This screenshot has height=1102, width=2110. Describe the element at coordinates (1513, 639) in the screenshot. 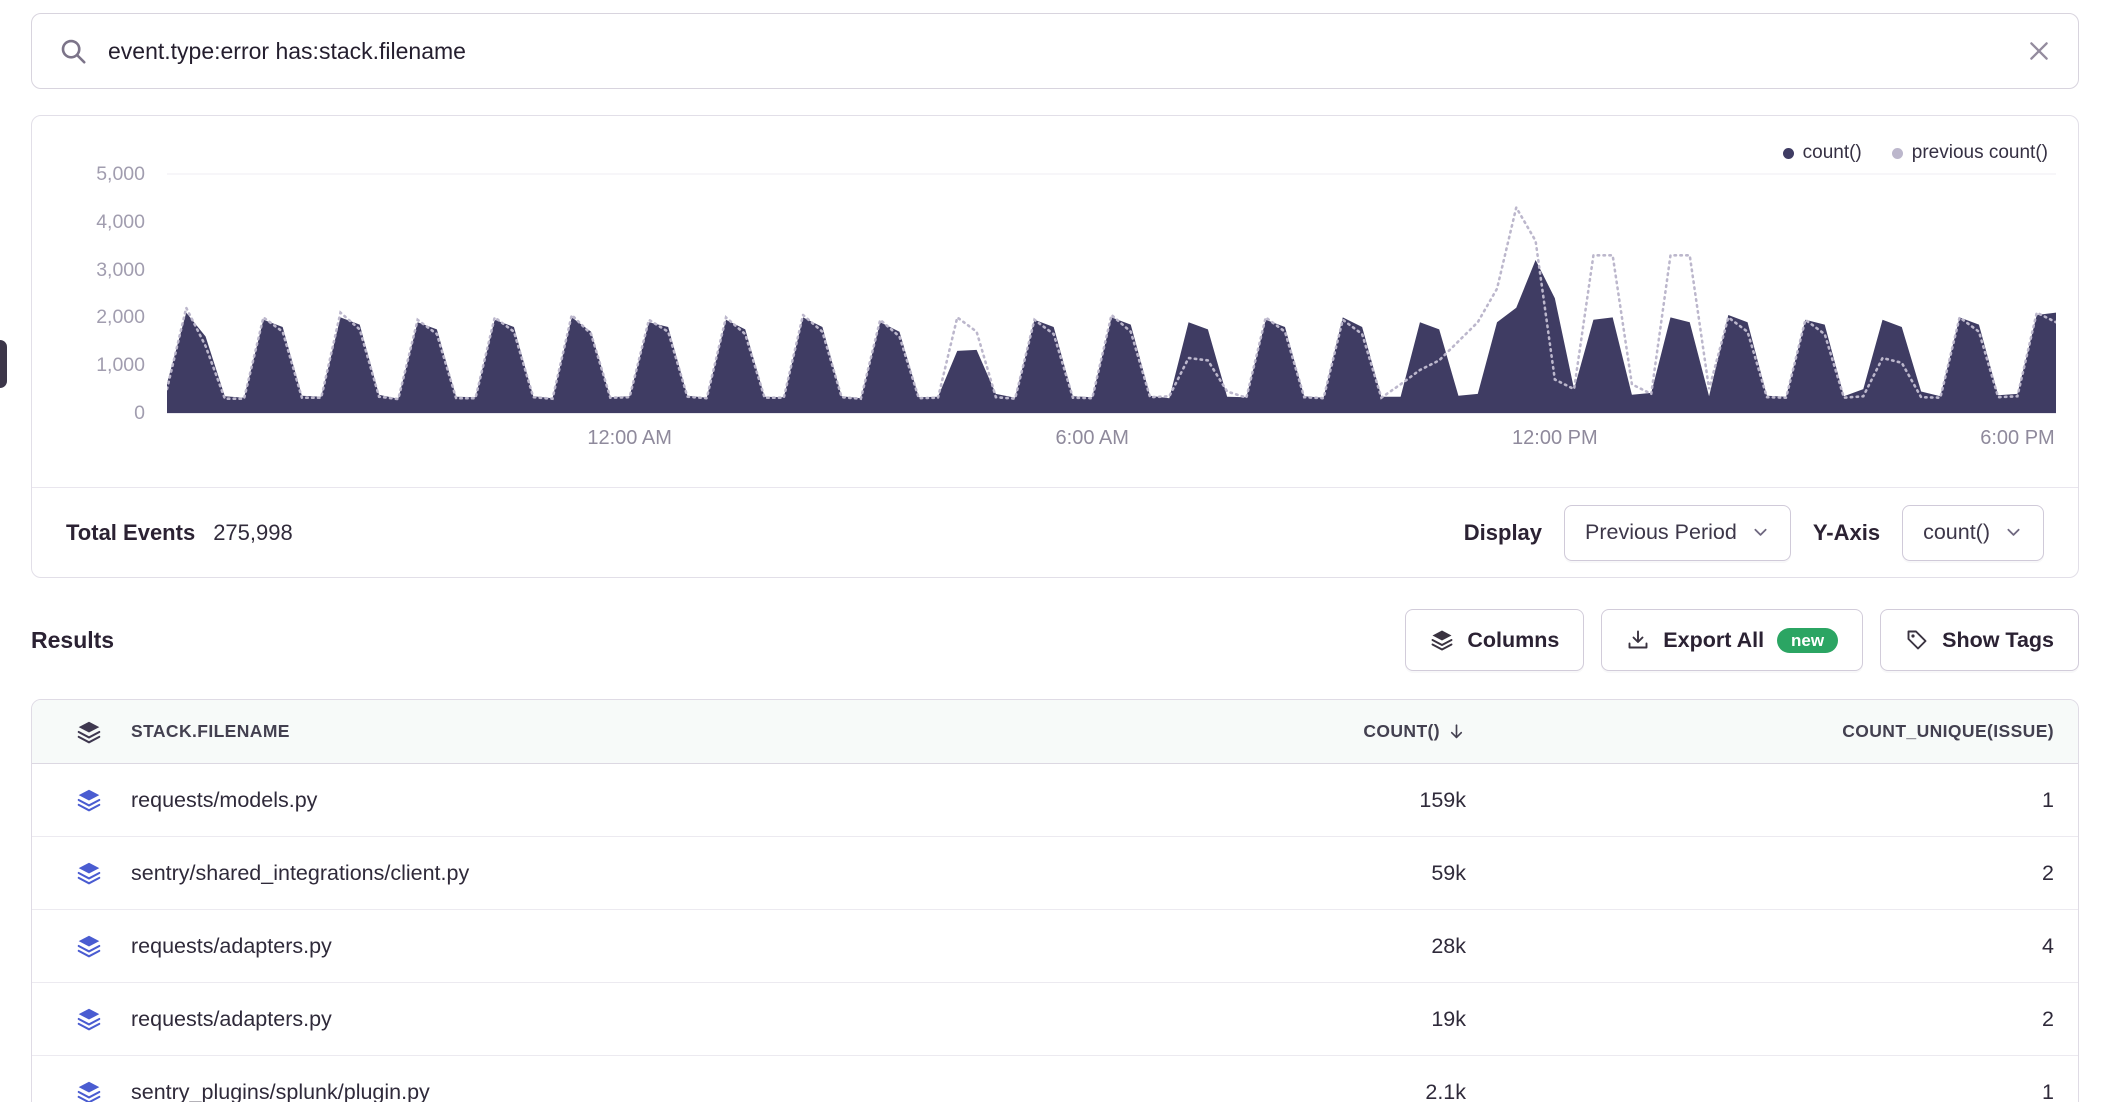

I see `columns-button-label: Columns` at that location.